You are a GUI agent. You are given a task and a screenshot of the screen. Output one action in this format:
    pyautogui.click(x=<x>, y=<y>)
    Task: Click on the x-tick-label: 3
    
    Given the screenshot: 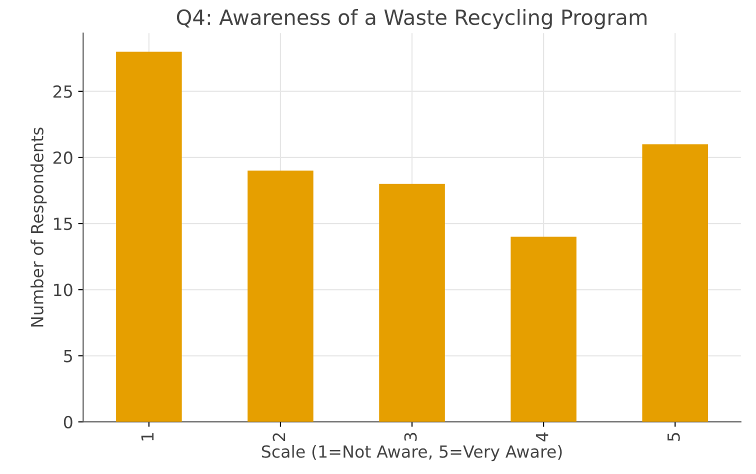 What is the action you would take?
    pyautogui.click(x=410, y=436)
    